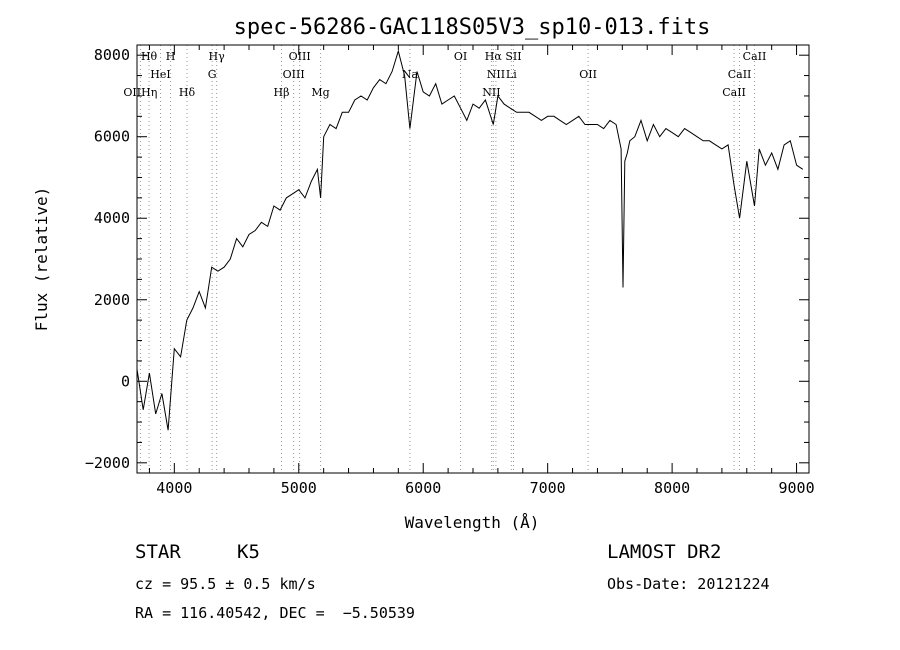  What do you see at coordinates (149, 56) in the screenshot?
I see `spectral-line-label-0: Hθ` at bounding box center [149, 56].